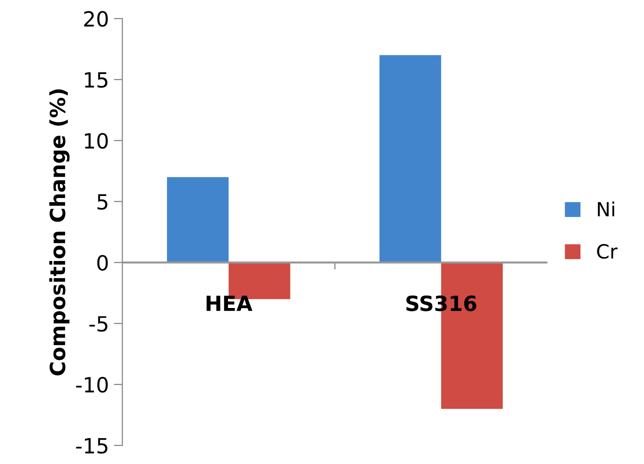  I want to click on y-tick-label: 5, so click(103, 202).